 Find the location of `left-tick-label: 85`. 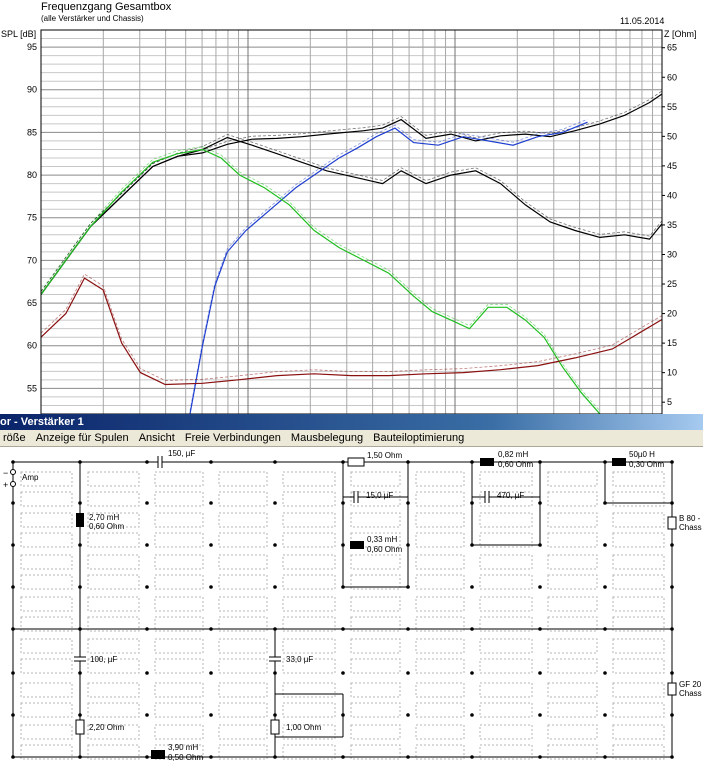

left-tick-label: 85 is located at coordinates (32, 132).